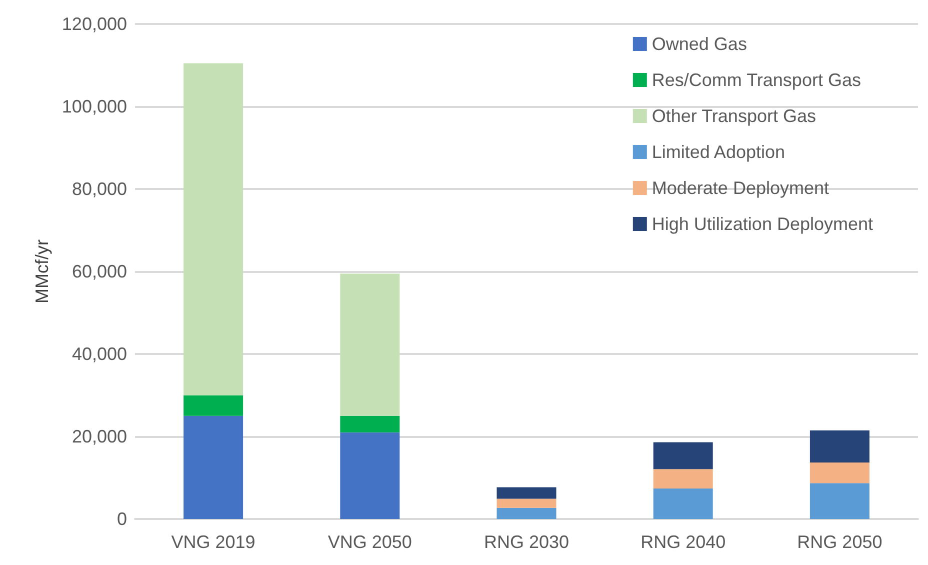 Image resolution: width=928 pixels, height=565 pixels. I want to click on legend-label: Other Transport Gas, so click(734, 116).